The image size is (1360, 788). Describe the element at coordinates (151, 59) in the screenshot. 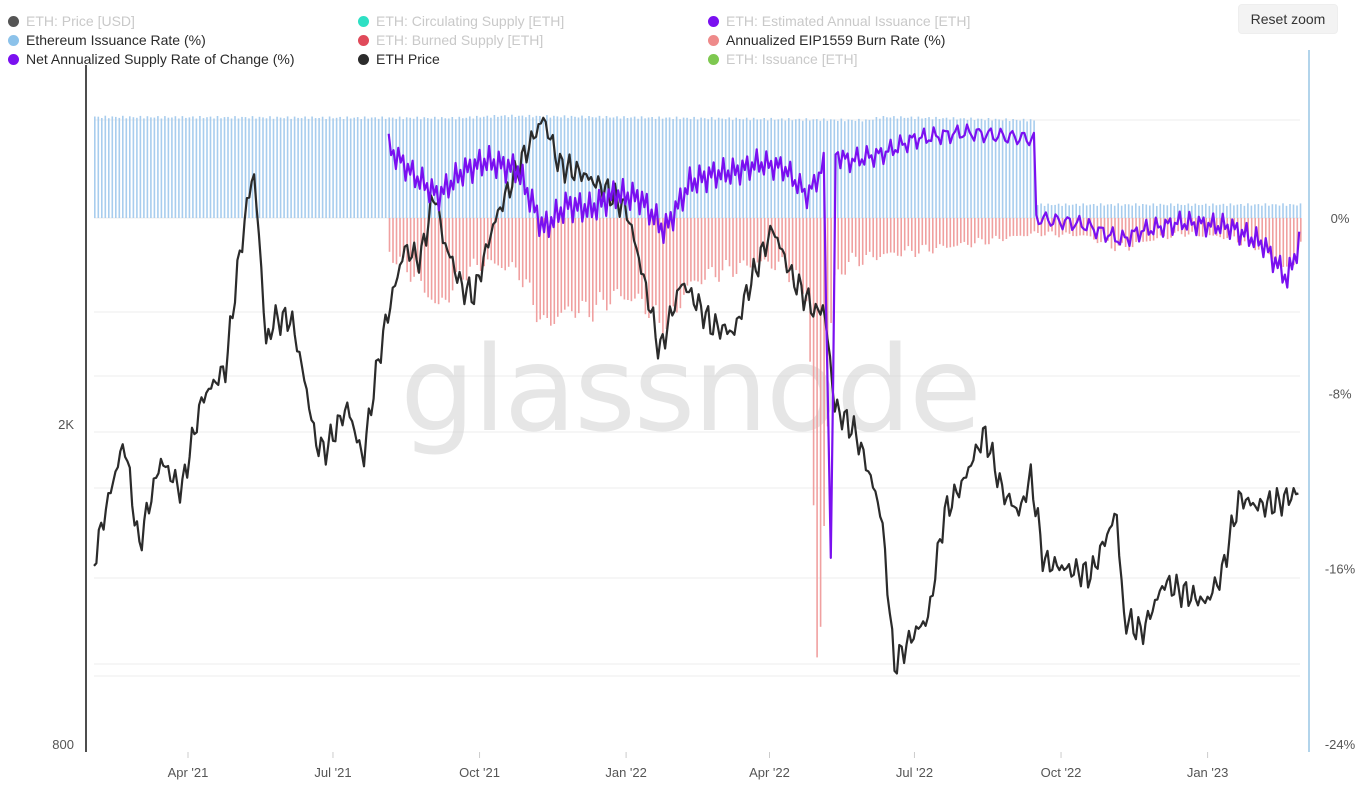

I see `legend-item-6: Net Annualized Supply Rate of Change (%)` at that location.